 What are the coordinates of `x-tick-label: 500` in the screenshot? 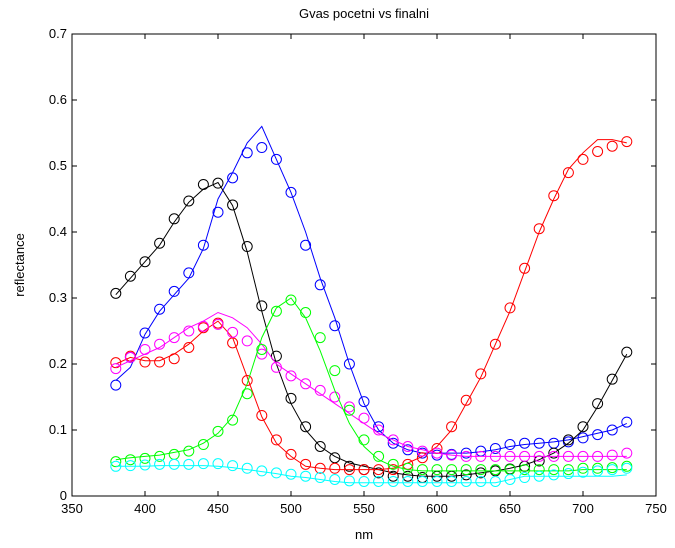 It's located at (291, 508).